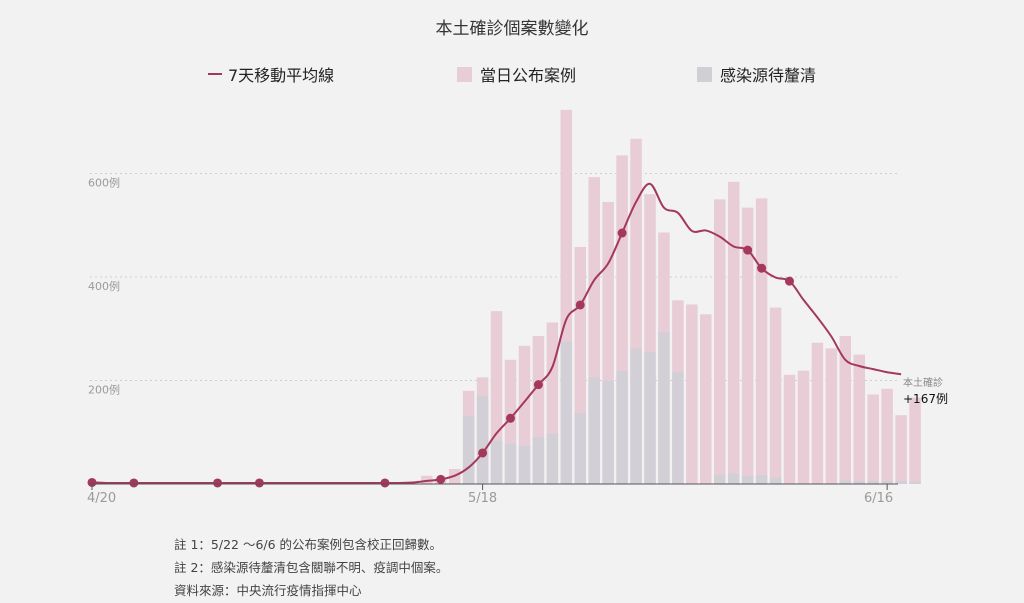 The height and width of the screenshot is (603, 1024). I want to click on legend-swatch-daily, so click(464, 74).